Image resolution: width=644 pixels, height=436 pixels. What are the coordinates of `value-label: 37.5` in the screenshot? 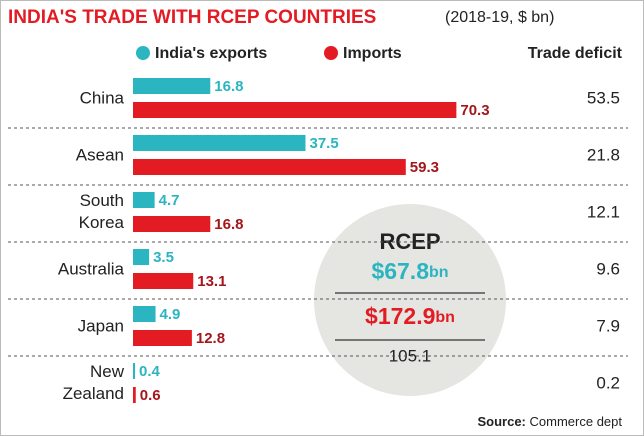 It's located at (324, 143).